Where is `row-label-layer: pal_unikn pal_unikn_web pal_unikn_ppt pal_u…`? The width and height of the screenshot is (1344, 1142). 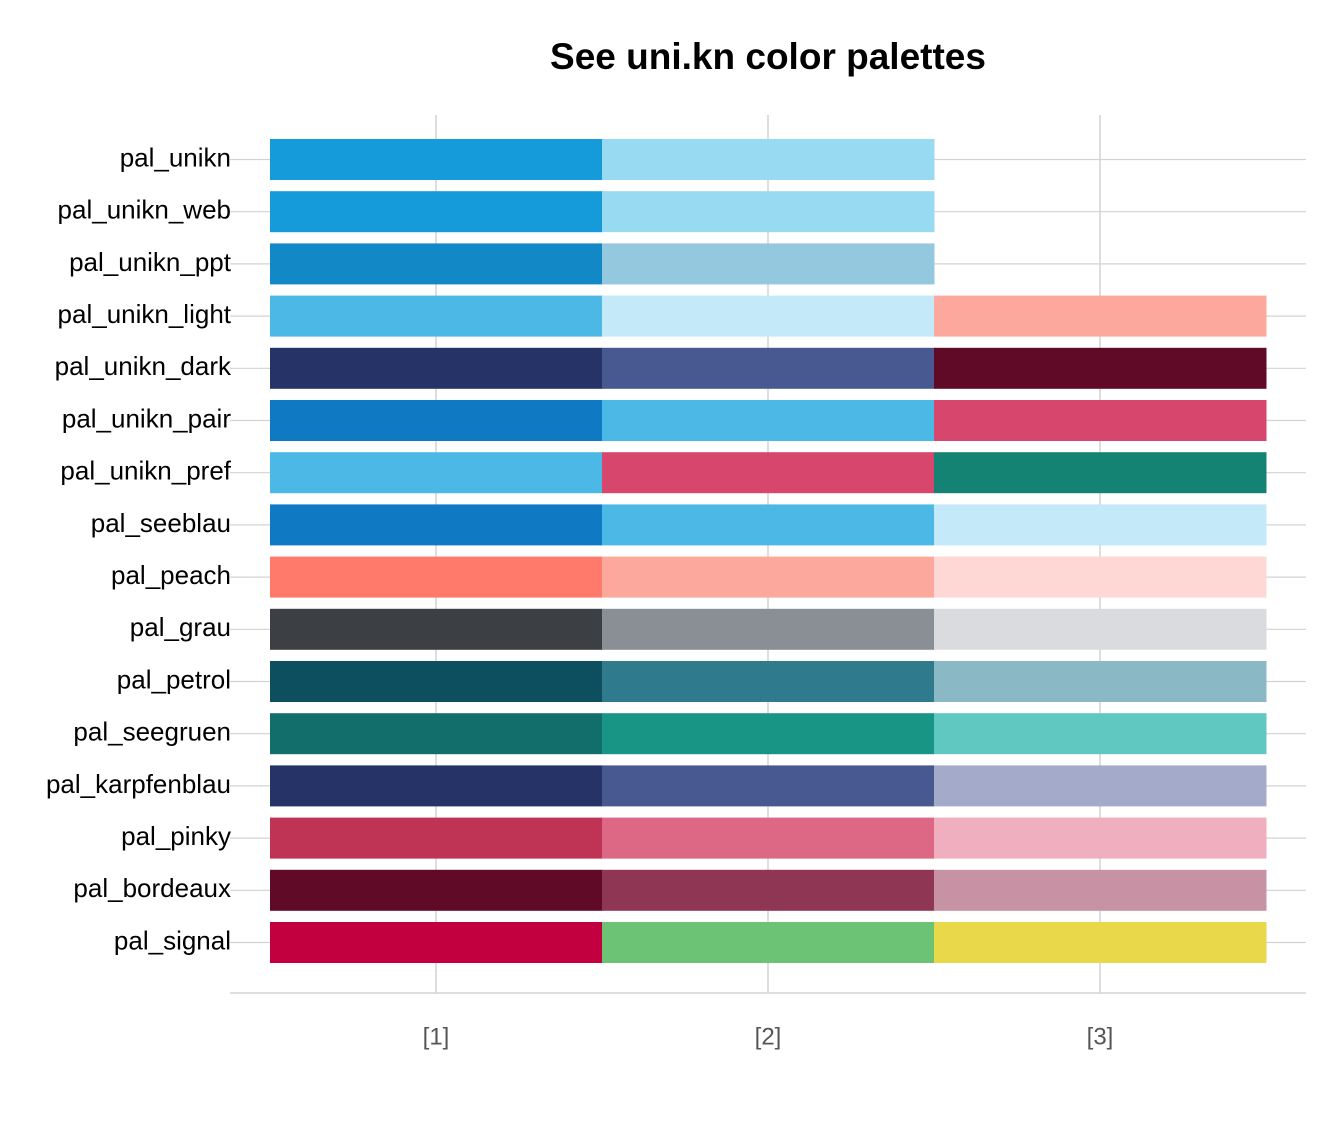
row-label-layer: pal_unikn pal_unikn_web pal_unikn_ppt pal_u… is located at coordinates (139, 548).